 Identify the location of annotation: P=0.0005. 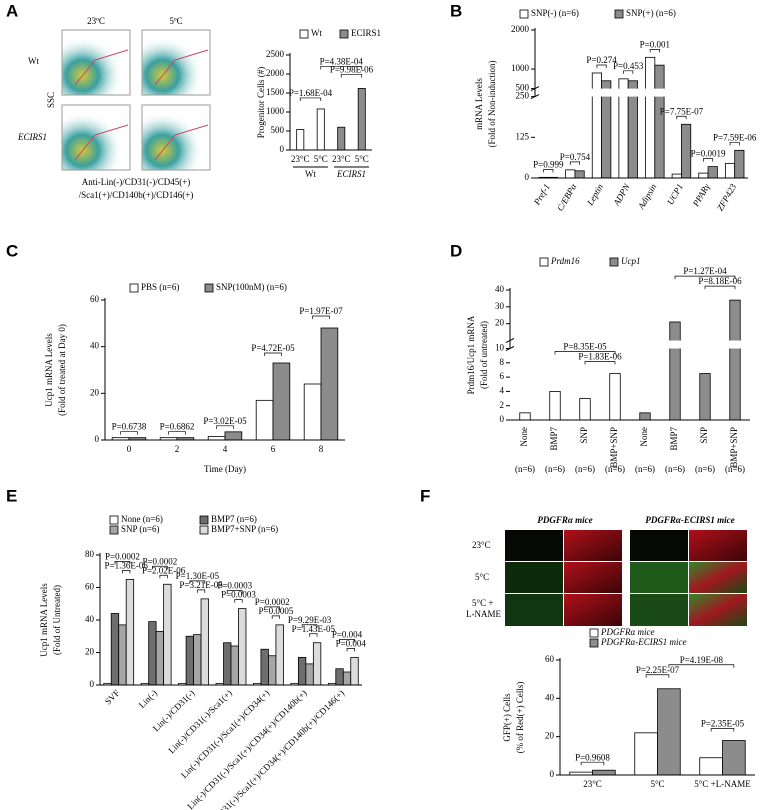
(275, 611).